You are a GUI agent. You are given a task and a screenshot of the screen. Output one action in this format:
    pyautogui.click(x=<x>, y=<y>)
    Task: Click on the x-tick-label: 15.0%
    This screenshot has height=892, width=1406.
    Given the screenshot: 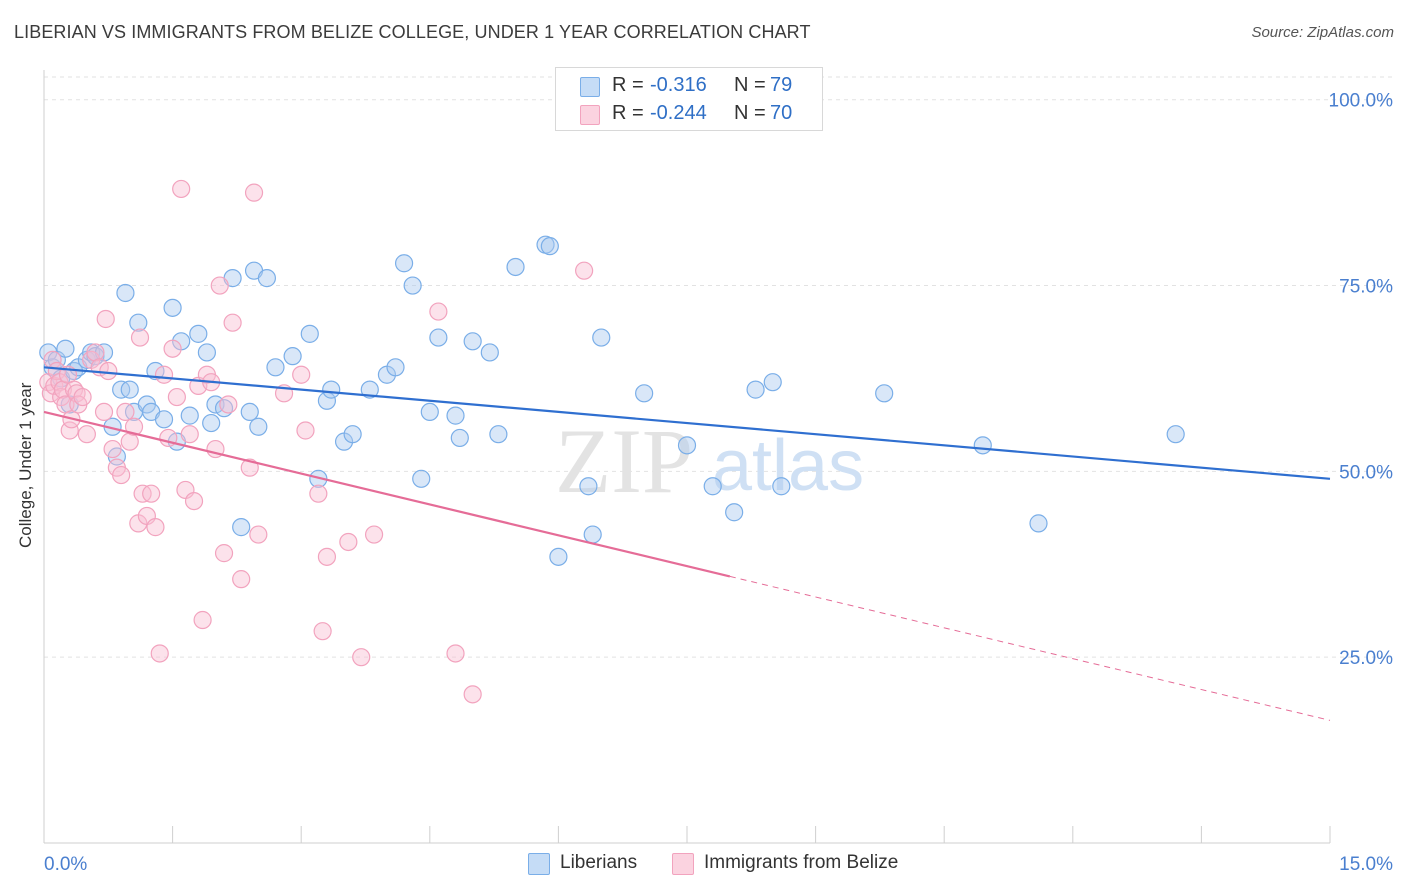 What is the action you would take?
    pyautogui.click(x=1366, y=864)
    